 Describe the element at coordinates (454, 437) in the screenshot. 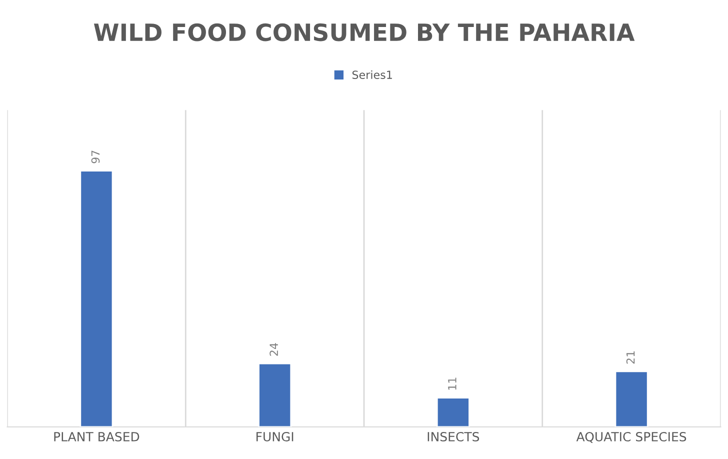

I see `x-tick-label: INSECTS` at that location.